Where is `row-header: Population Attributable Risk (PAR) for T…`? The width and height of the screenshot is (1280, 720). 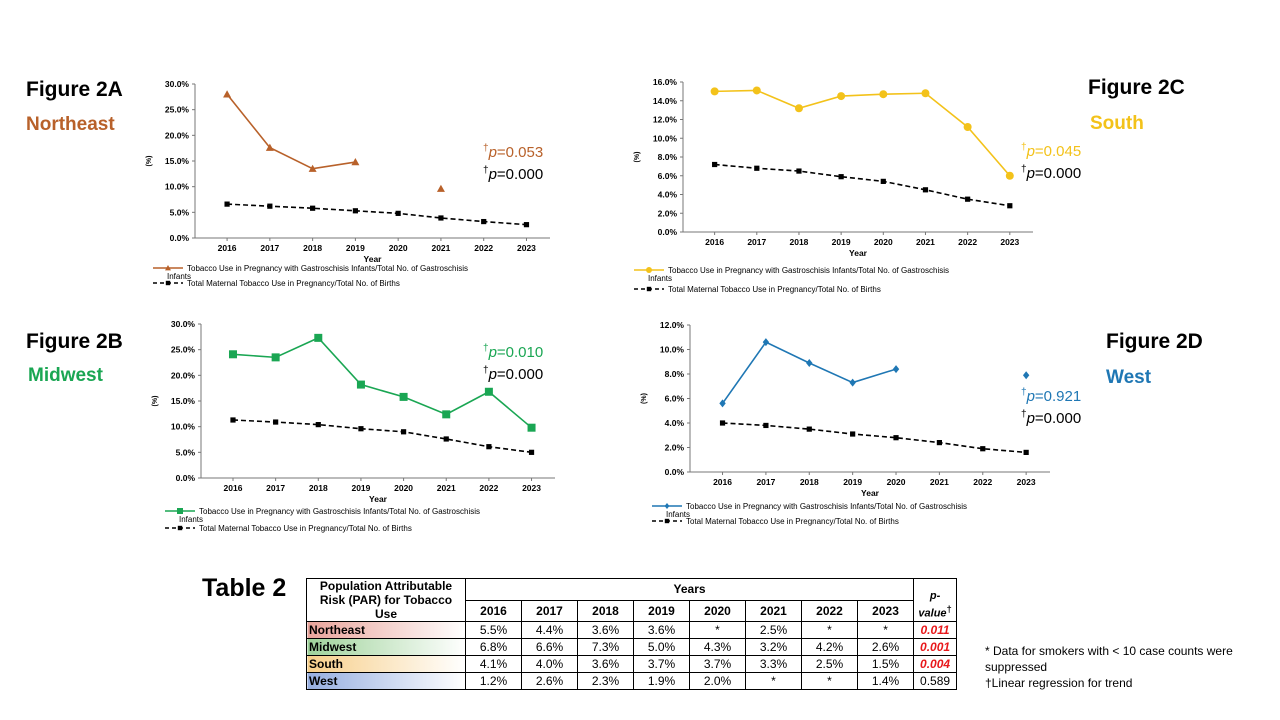 row-header: Population Attributable Risk (PAR) for T… is located at coordinates (386, 600).